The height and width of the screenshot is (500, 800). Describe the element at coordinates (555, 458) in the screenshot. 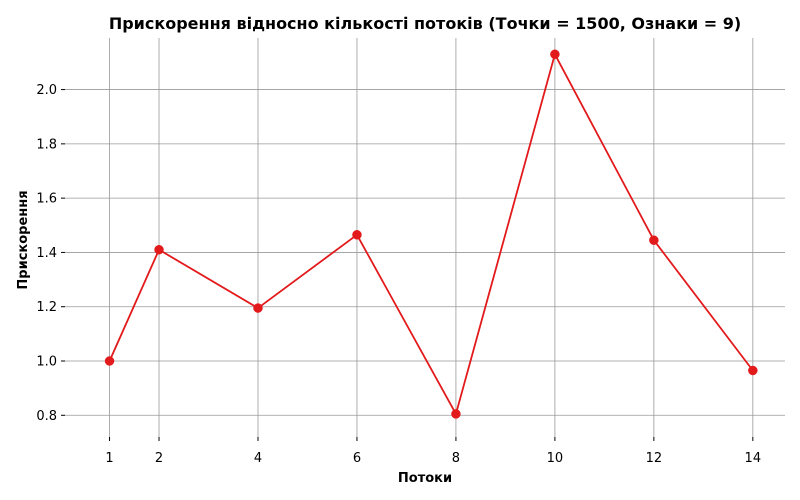

I see `x-tick-label: 10` at that location.